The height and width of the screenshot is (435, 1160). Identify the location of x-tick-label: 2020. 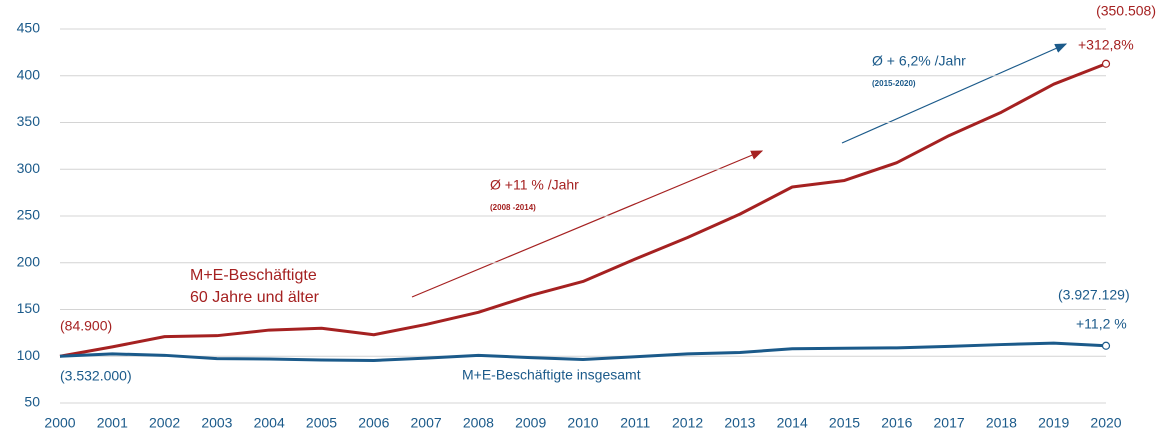
(1105, 423).